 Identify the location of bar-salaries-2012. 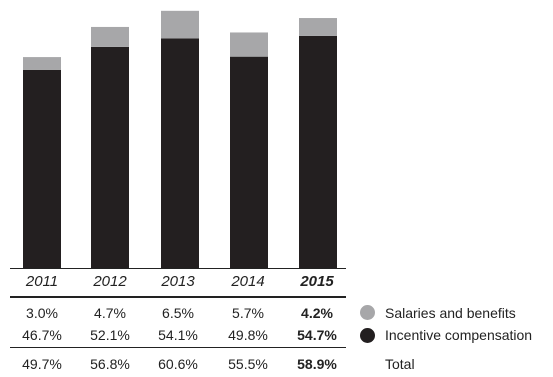
(110, 36).